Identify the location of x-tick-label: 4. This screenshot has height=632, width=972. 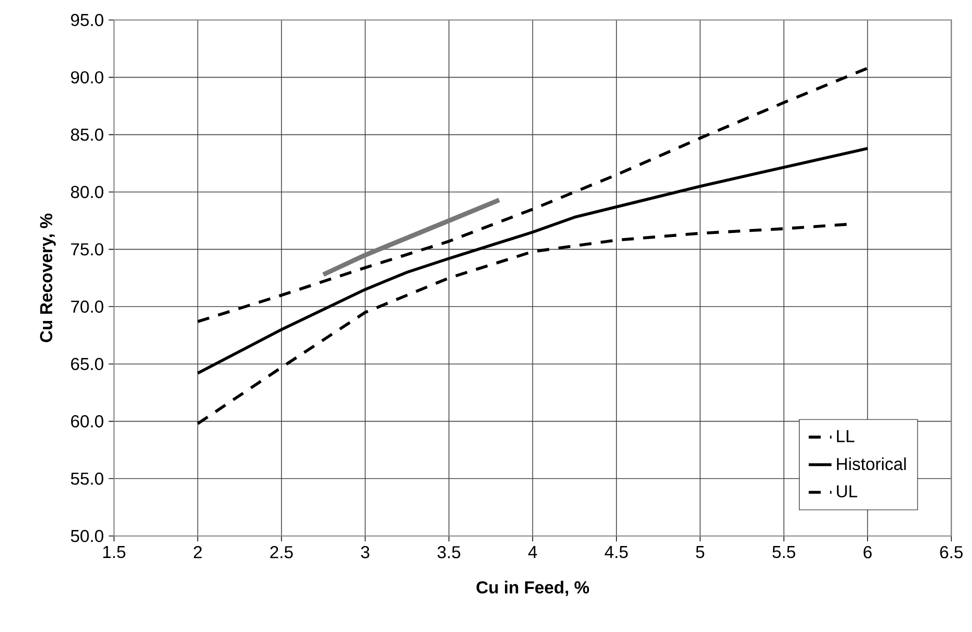
(532, 552).